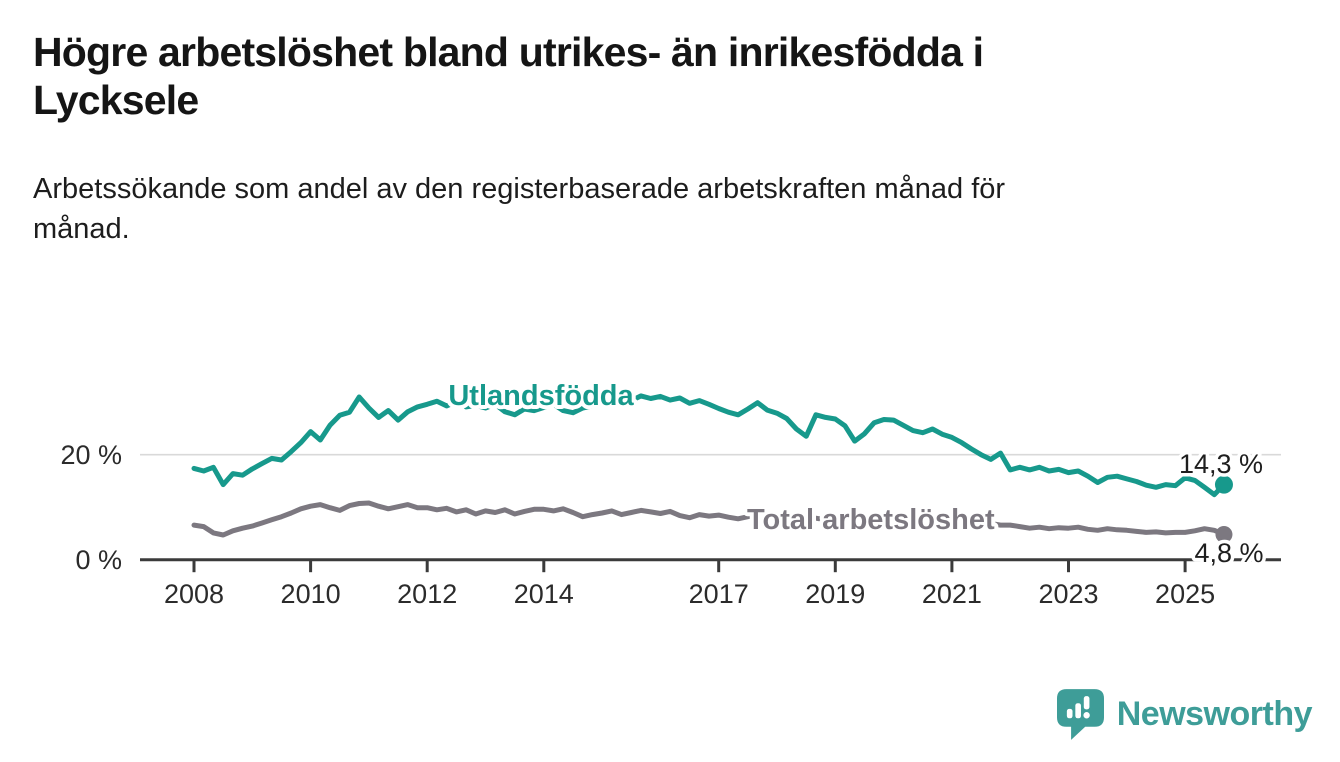 The image size is (1340, 762). Describe the element at coordinates (98, 560) in the screenshot. I see `y-axis-label: 0 %` at that location.